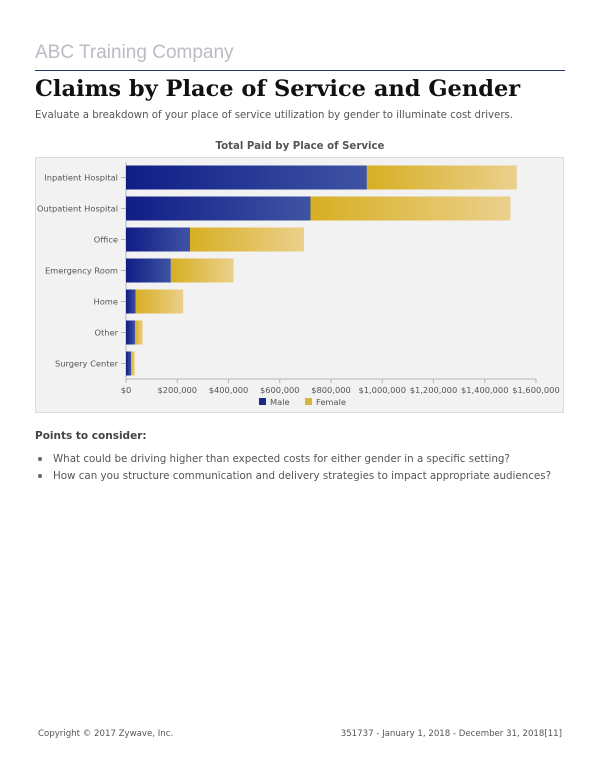  I want to click on company-name: ABC Training Company, so click(134, 52).